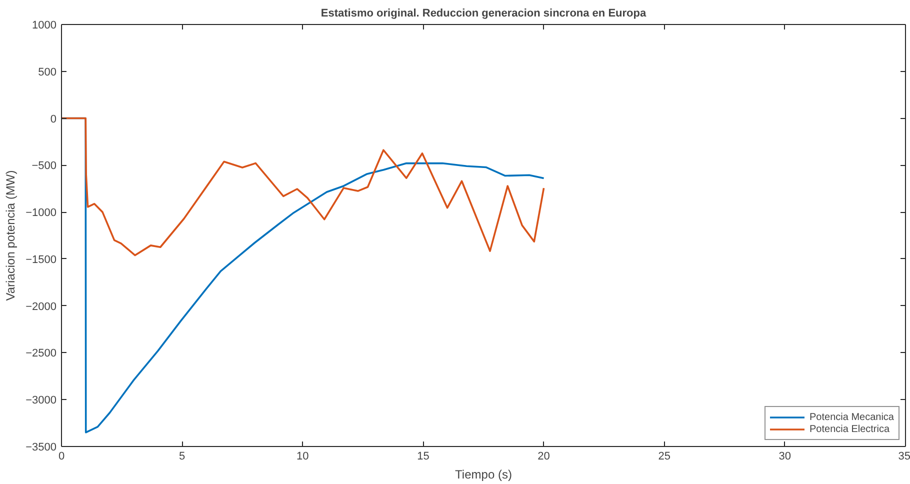 The image size is (910, 484). Describe the element at coordinates (44, 26) in the screenshot. I see `y-tick-label: 1000` at that location.